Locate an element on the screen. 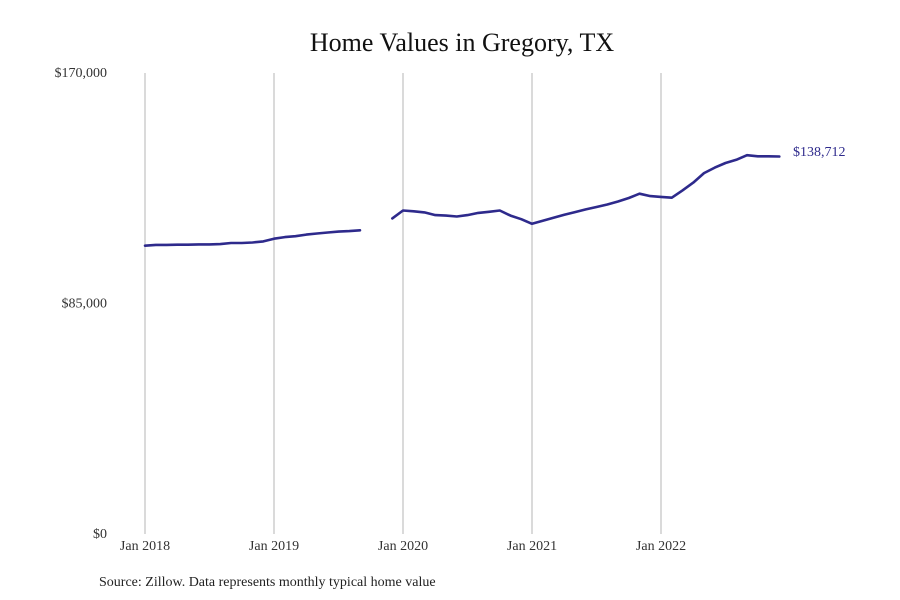 Image resolution: width=900 pixels, height=600 pixels. x-tick-label: Jan 2021 is located at coordinates (532, 546).